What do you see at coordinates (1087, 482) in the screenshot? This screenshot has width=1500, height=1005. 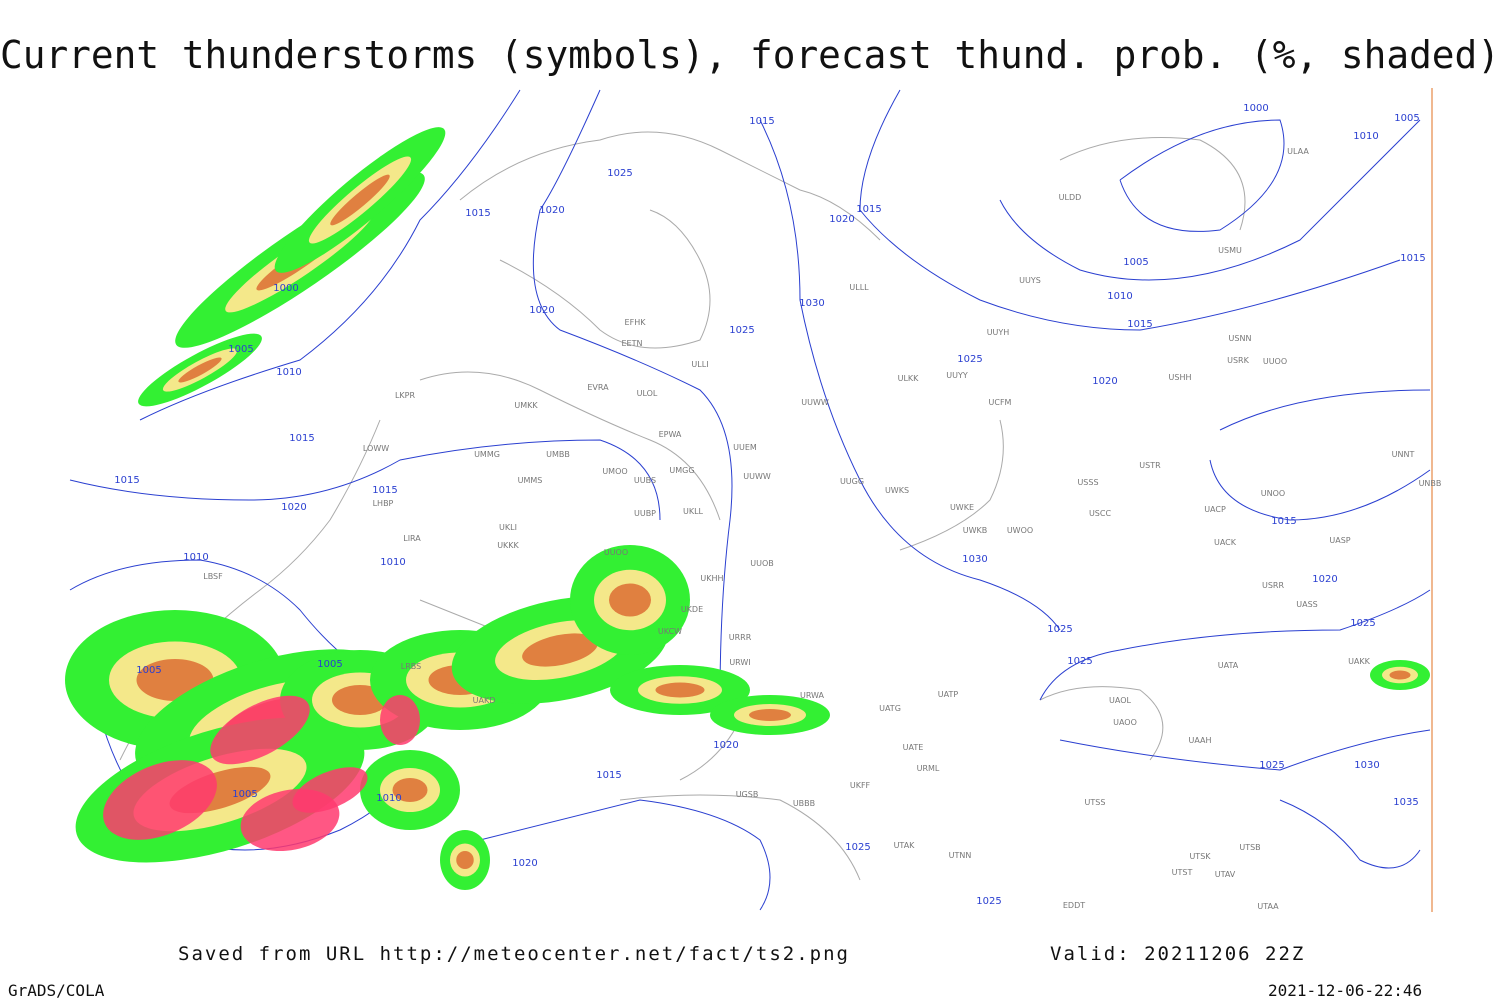 I see `station-code: USSS` at bounding box center [1087, 482].